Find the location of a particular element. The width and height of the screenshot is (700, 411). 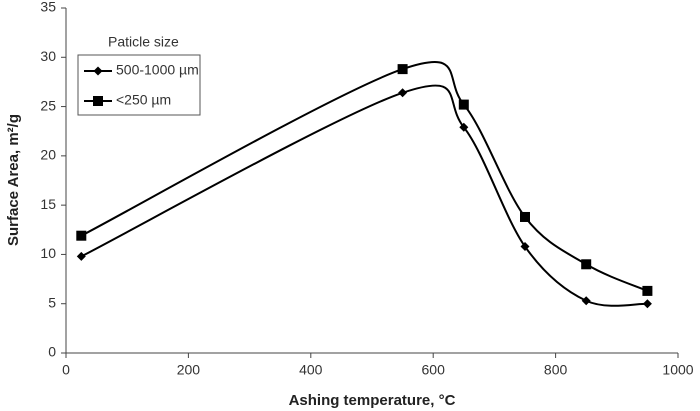

x-axis-label: Ashing temperature, °C is located at coordinates (372, 400).